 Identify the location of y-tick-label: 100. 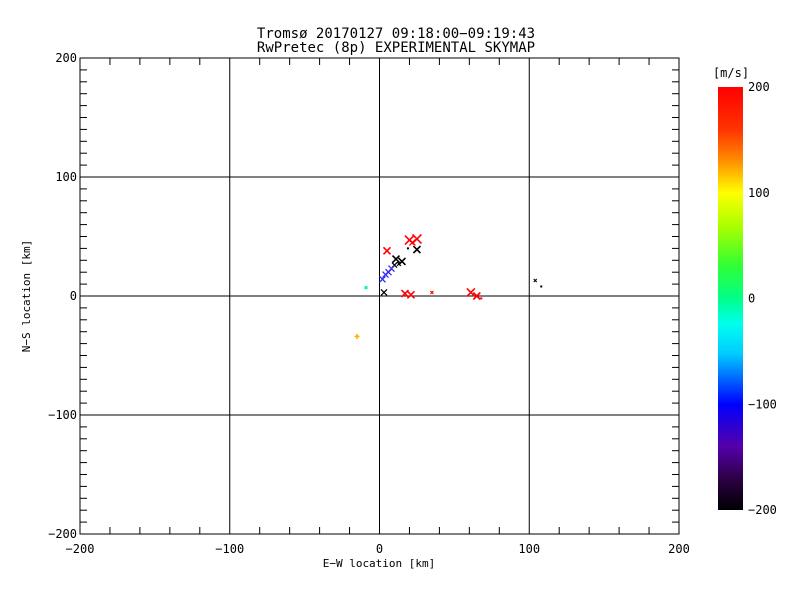
(66, 177).